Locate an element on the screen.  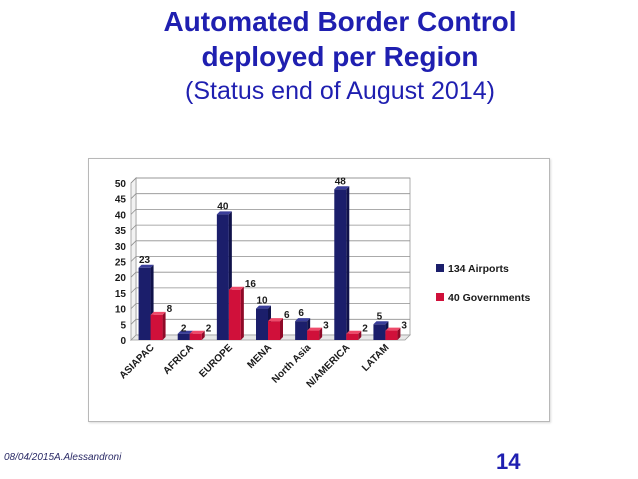
y-tick-label: 35 is located at coordinates (121, 231).